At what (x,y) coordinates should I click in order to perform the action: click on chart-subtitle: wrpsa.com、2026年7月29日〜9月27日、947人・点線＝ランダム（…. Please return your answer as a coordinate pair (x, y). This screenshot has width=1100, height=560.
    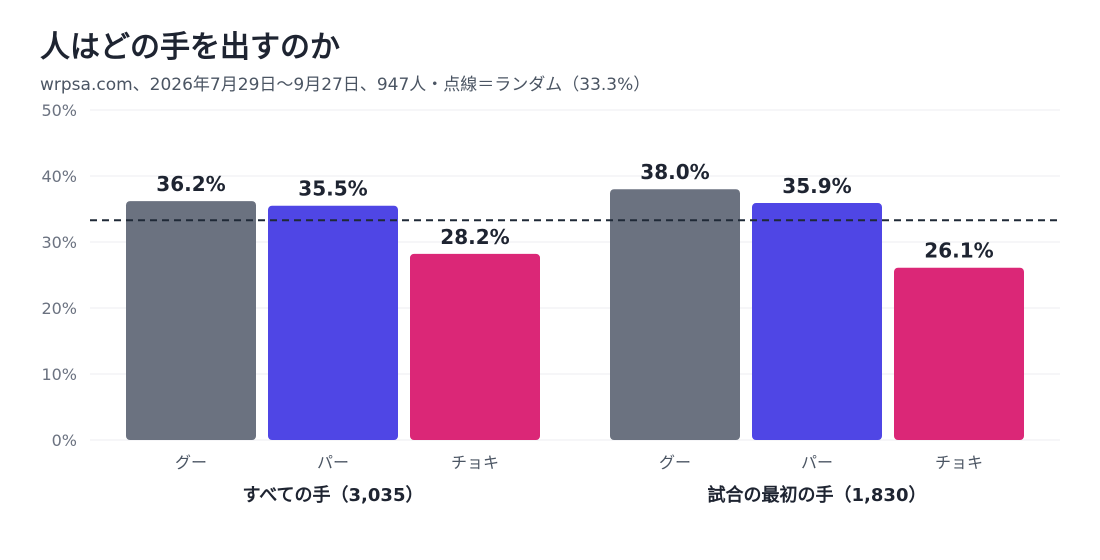
    Looking at the image, I should click on (345, 85).